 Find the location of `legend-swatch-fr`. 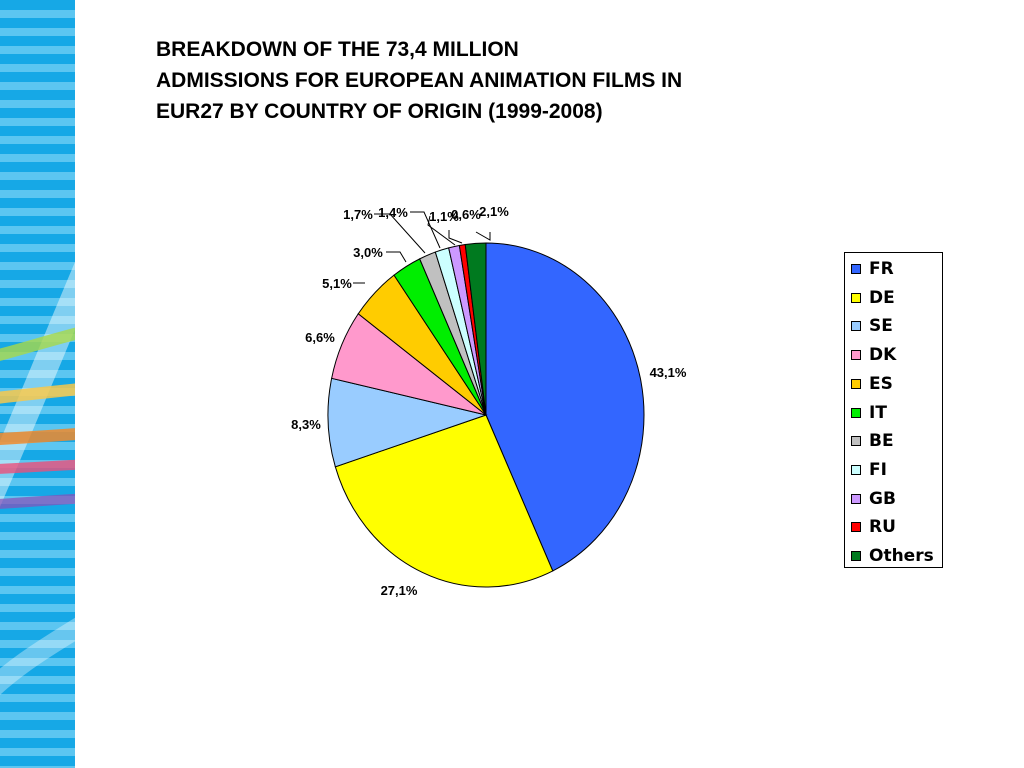

legend-swatch-fr is located at coordinates (856, 269).